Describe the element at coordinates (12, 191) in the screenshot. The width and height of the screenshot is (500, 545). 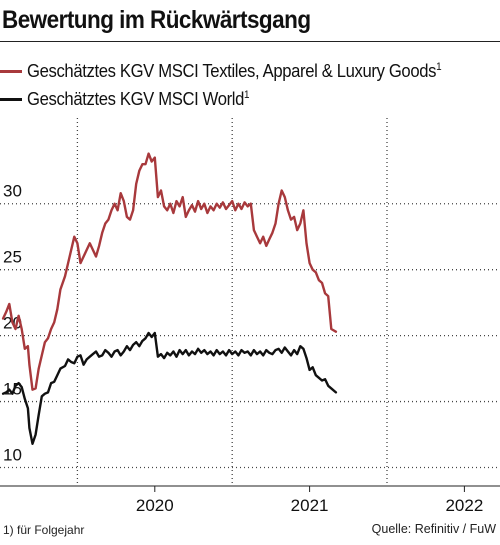
I see `y-tick-label-30: 30` at that location.